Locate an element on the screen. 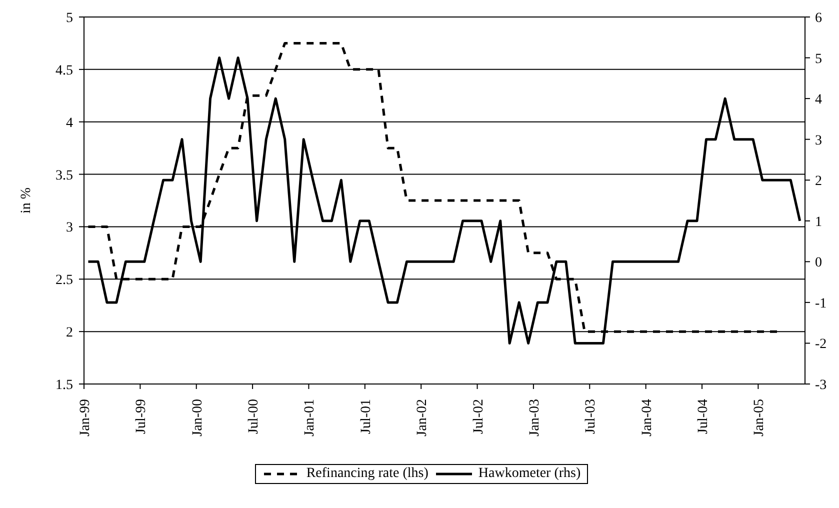 The image size is (839, 508). y-tick-label: 3.5 is located at coordinates (64, 176).